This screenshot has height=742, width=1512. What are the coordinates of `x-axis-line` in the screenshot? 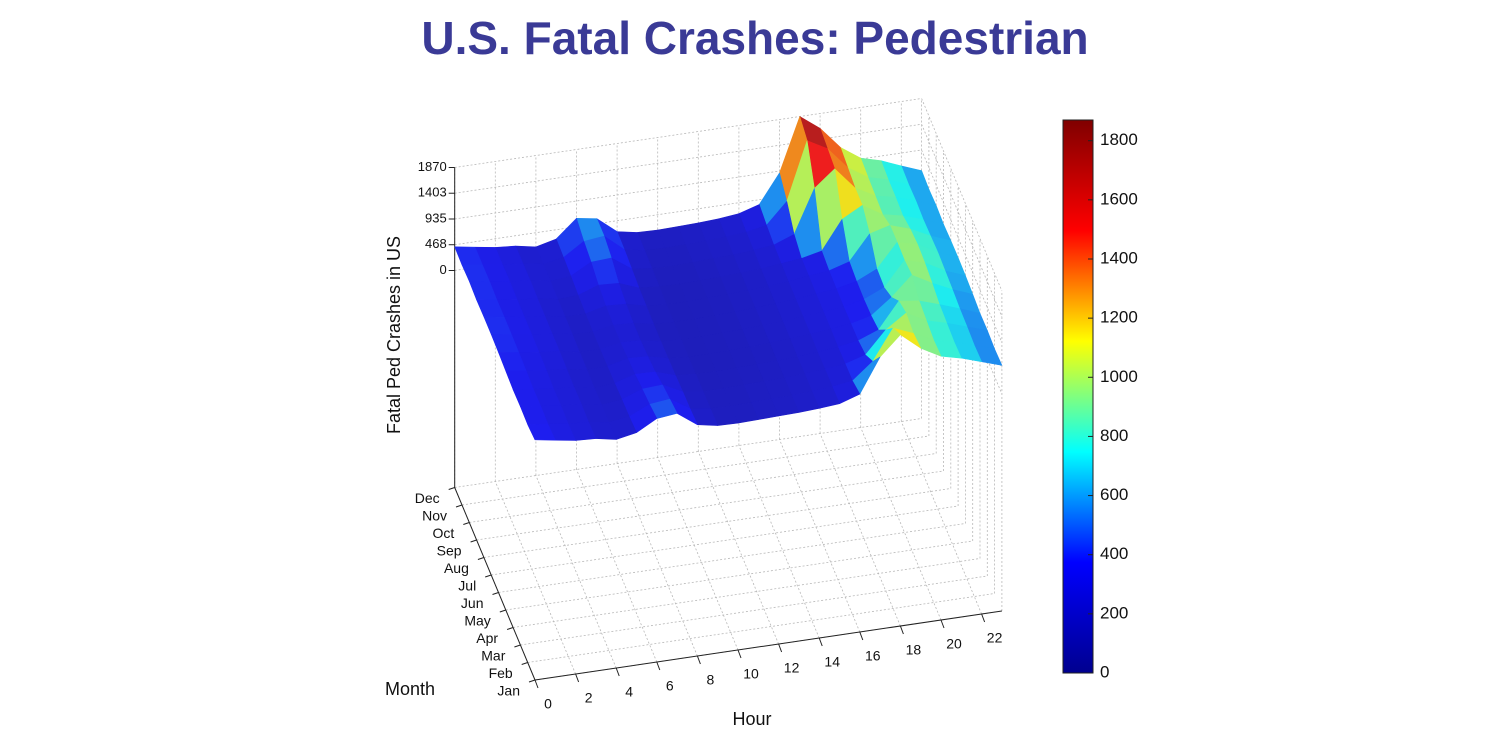 It's located at (768, 645).